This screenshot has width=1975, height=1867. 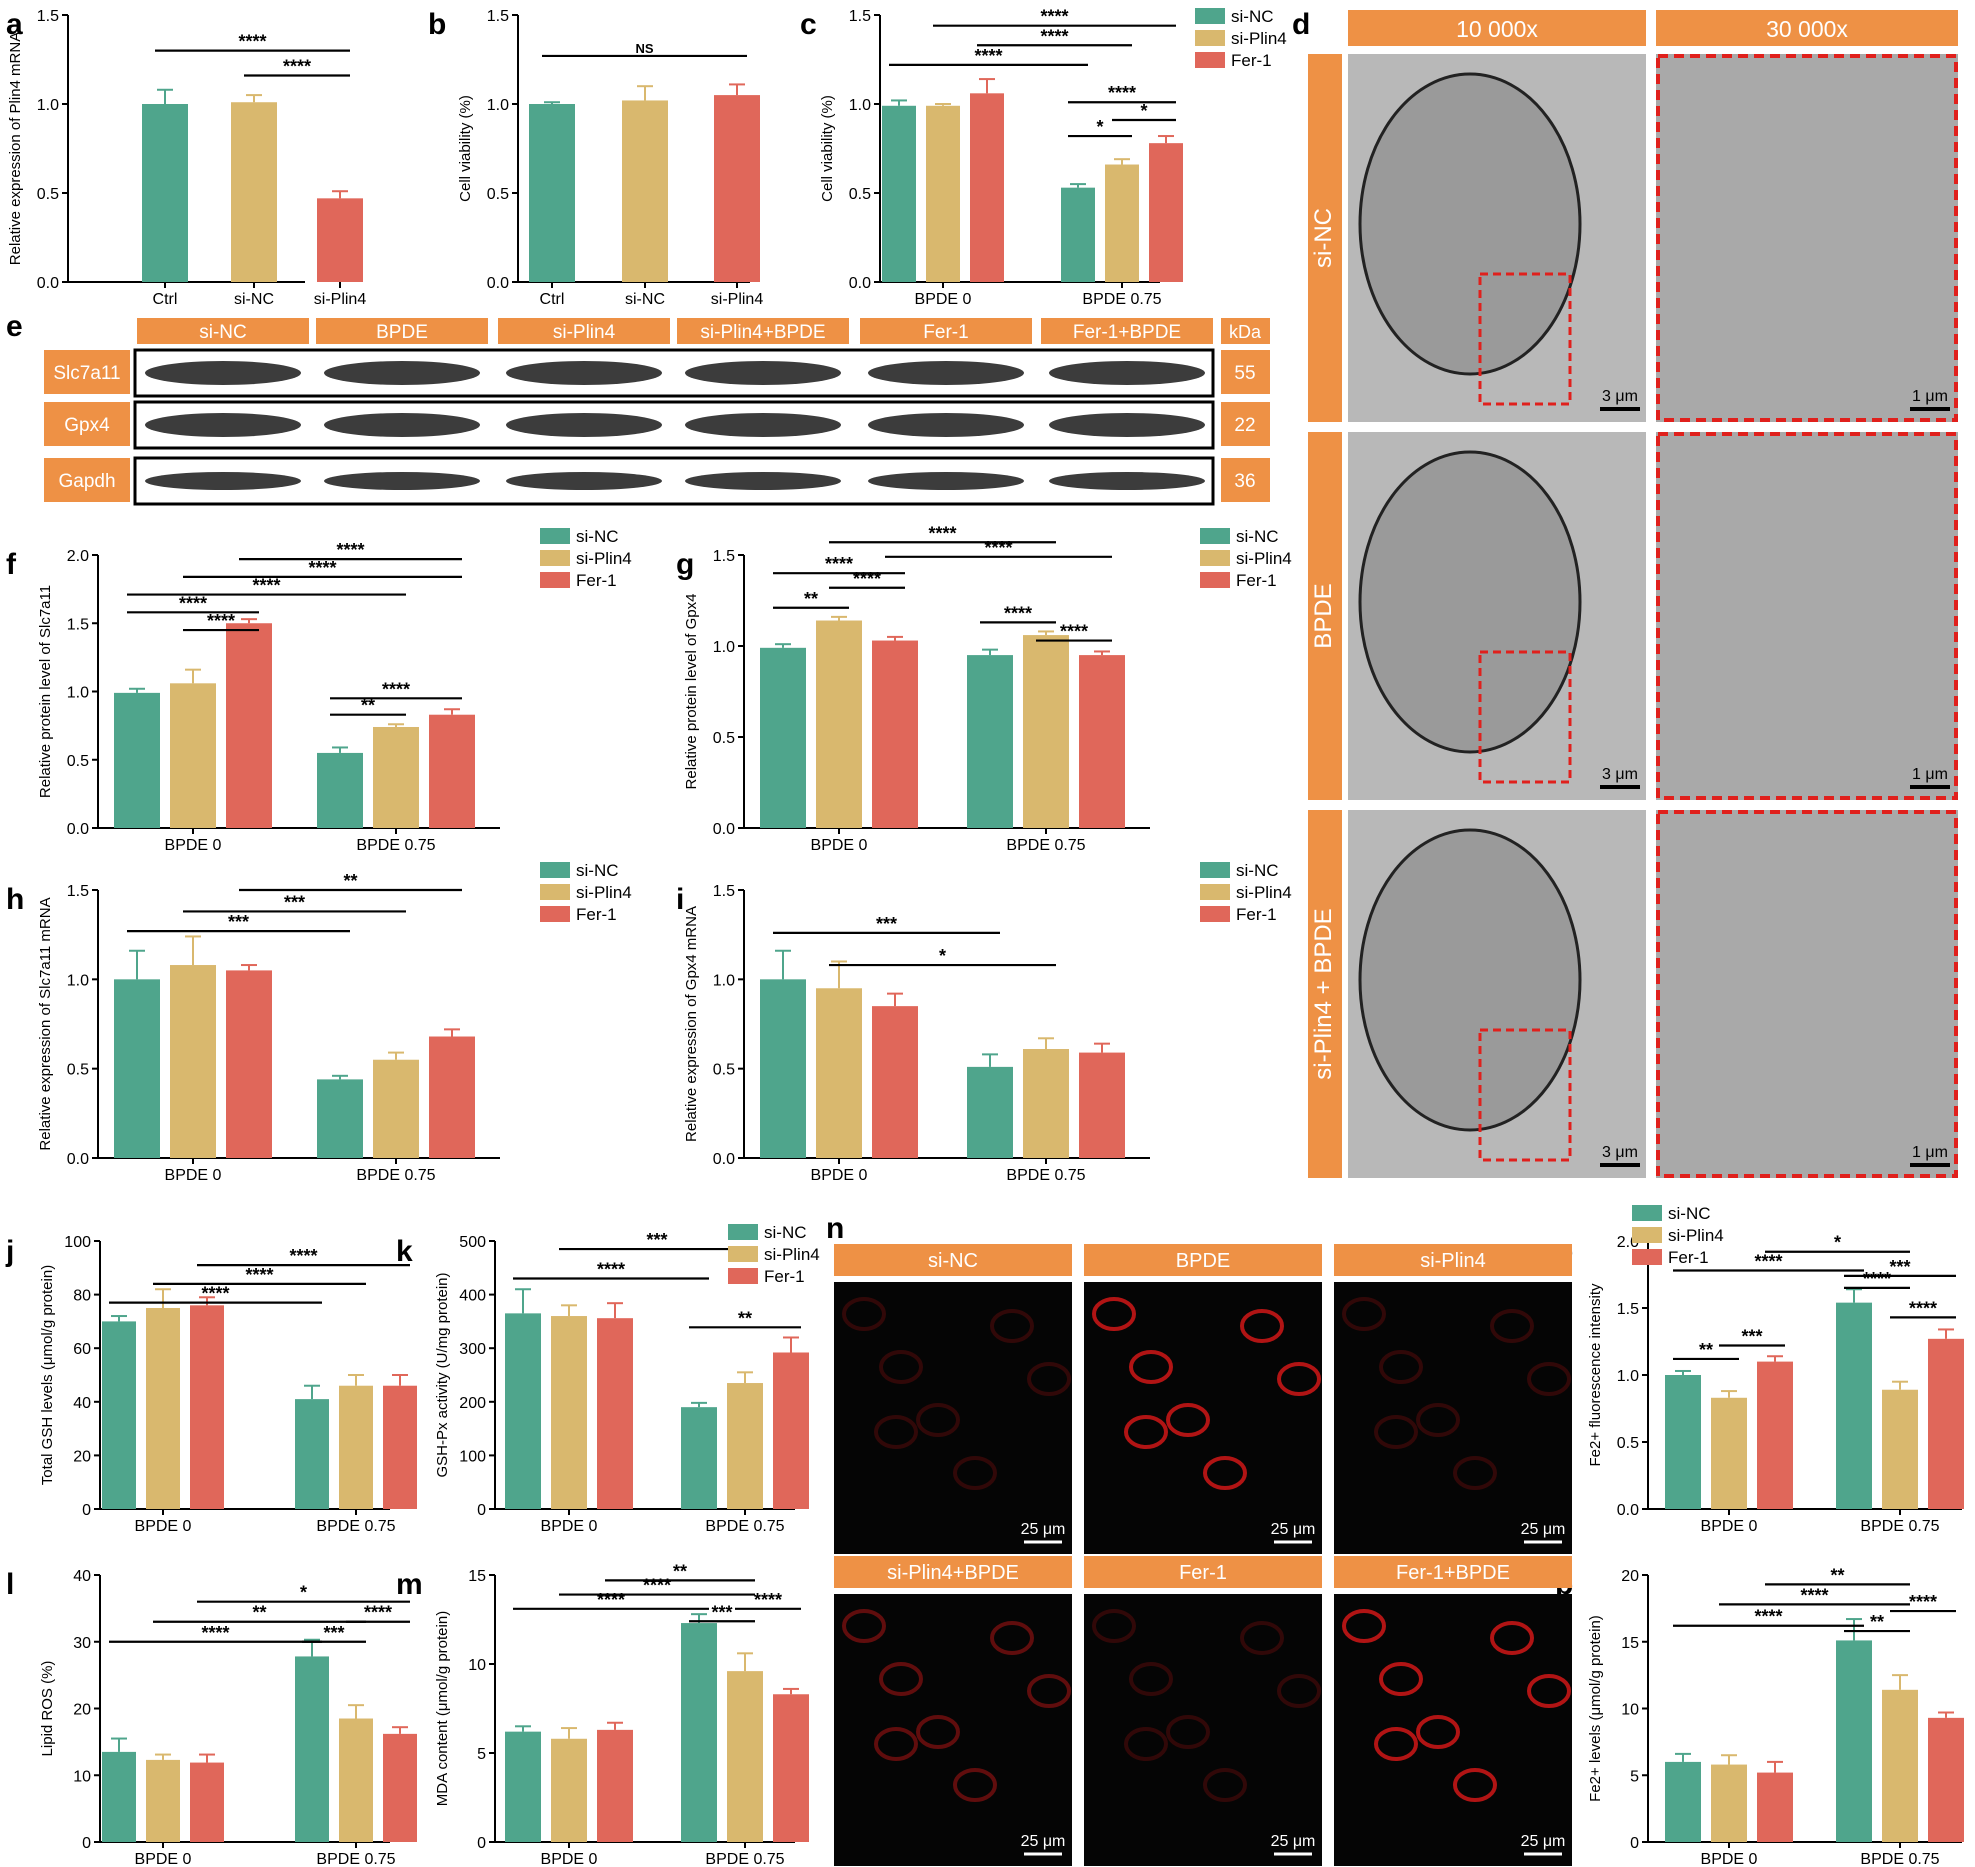 What do you see at coordinates (9, 1251) in the screenshot?
I see `panel-letter: j` at bounding box center [9, 1251].